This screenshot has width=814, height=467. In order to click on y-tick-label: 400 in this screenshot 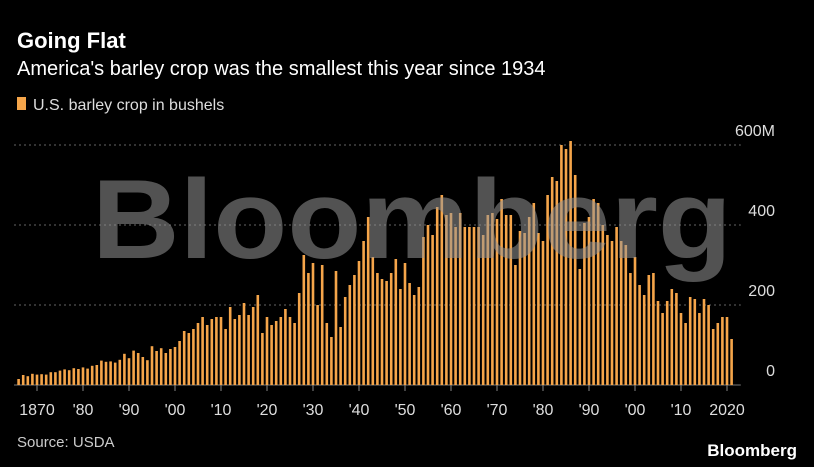, I will do `click(761, 211)`.